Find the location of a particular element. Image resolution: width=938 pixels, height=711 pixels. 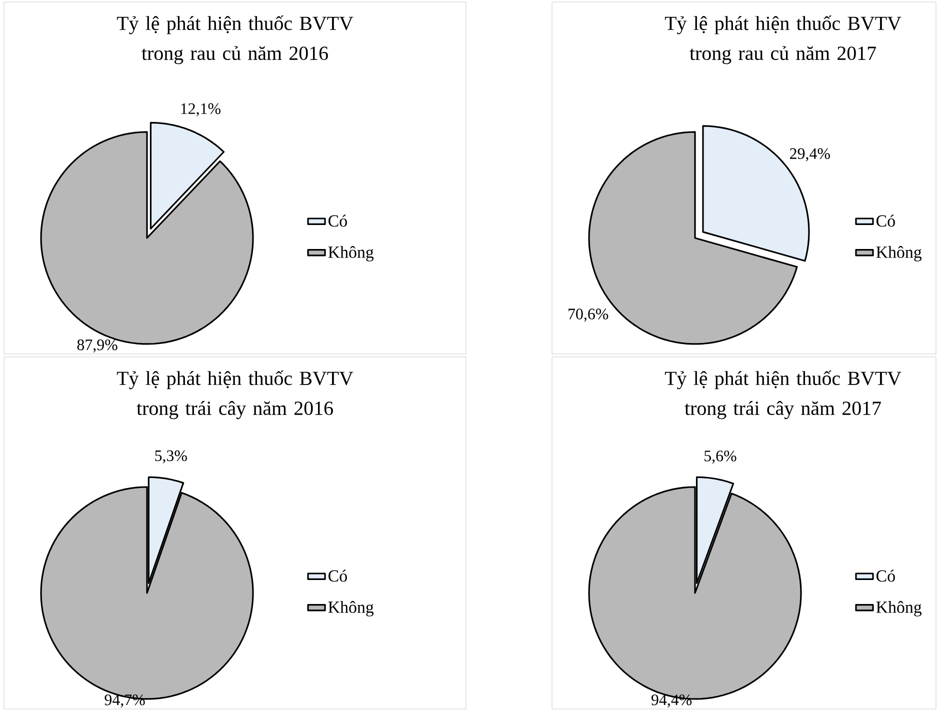

data-label: 5,6% is located at coordinates (720, 457).